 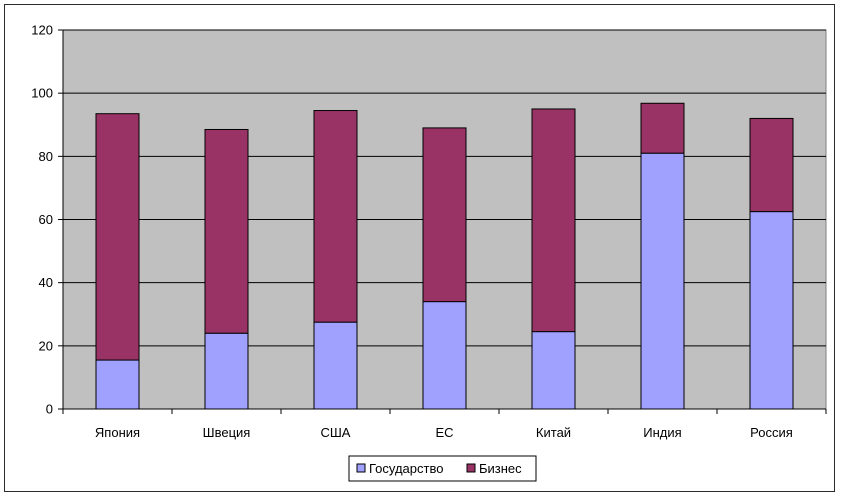 What do you see at coordinates (406, 468) in the screenshot?
I see `legend-label: Государство` at bounding box center [406, 468].